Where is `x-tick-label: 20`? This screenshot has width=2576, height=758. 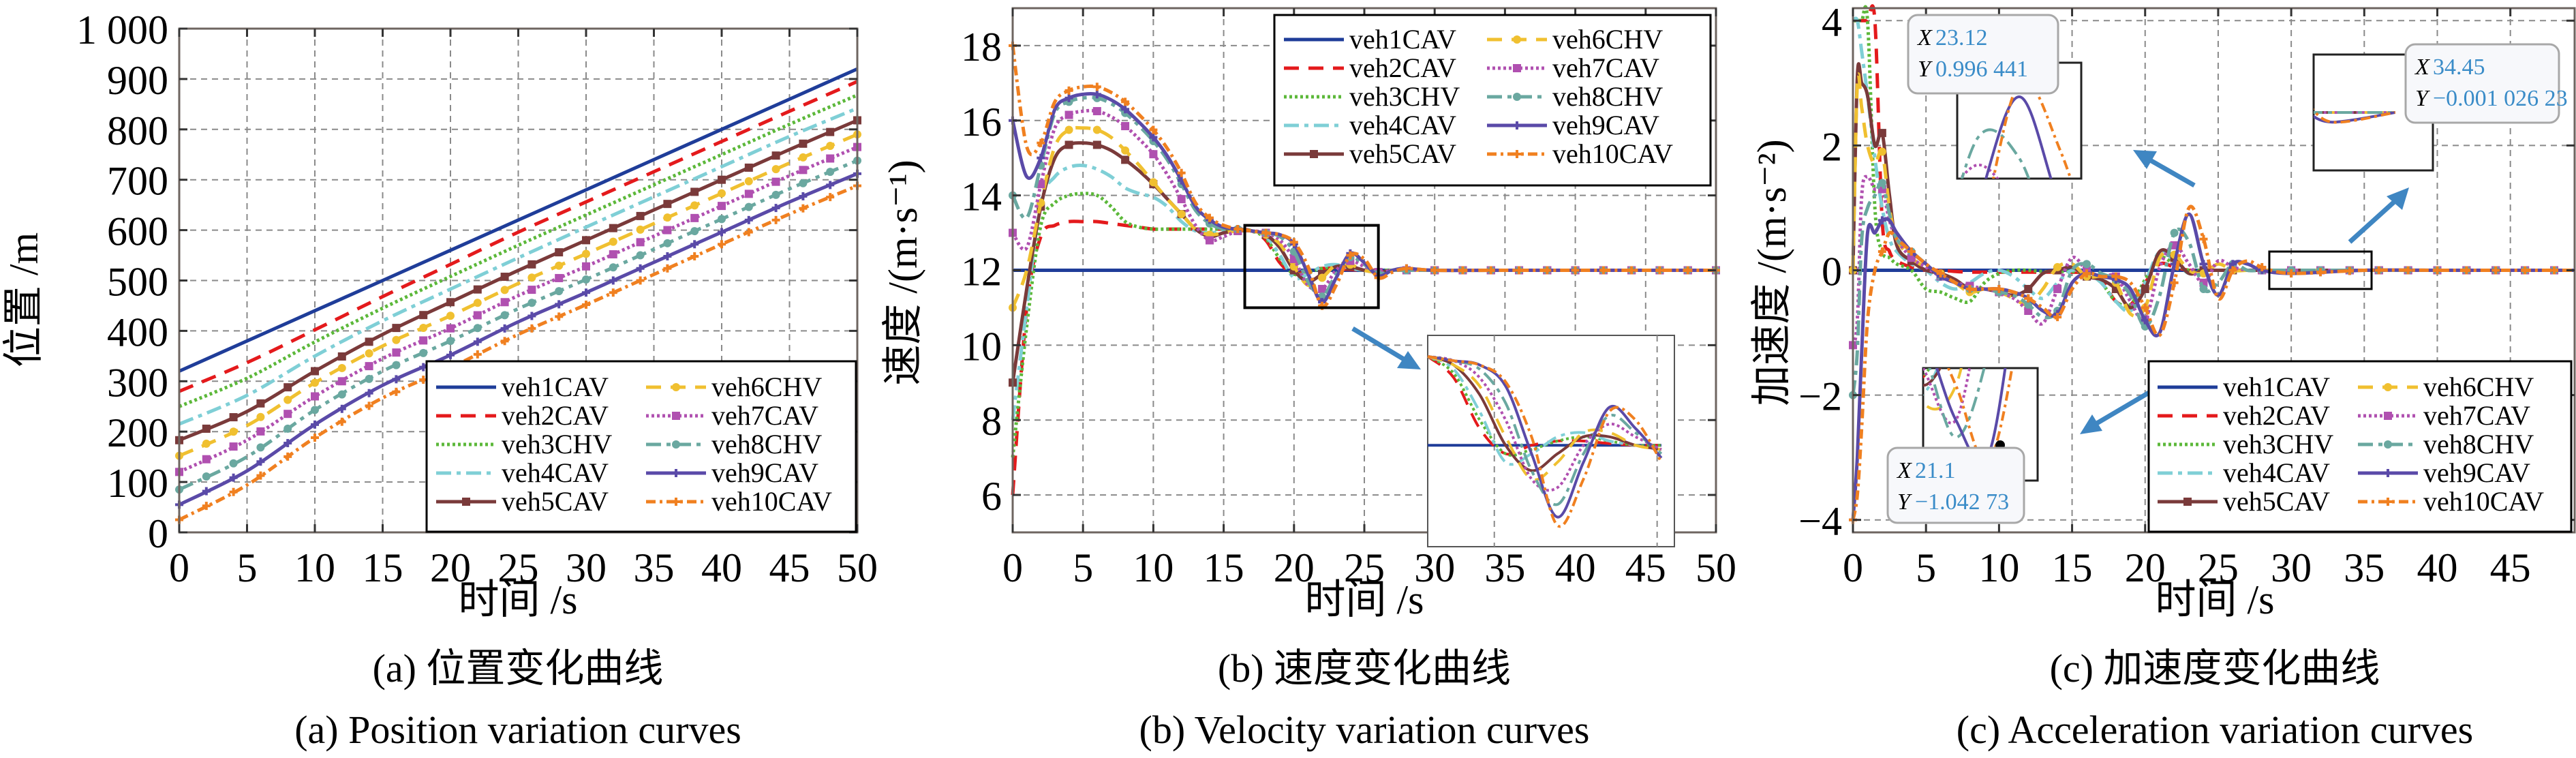 x-tick-label: 20 is located at coordinates (1294, 567).